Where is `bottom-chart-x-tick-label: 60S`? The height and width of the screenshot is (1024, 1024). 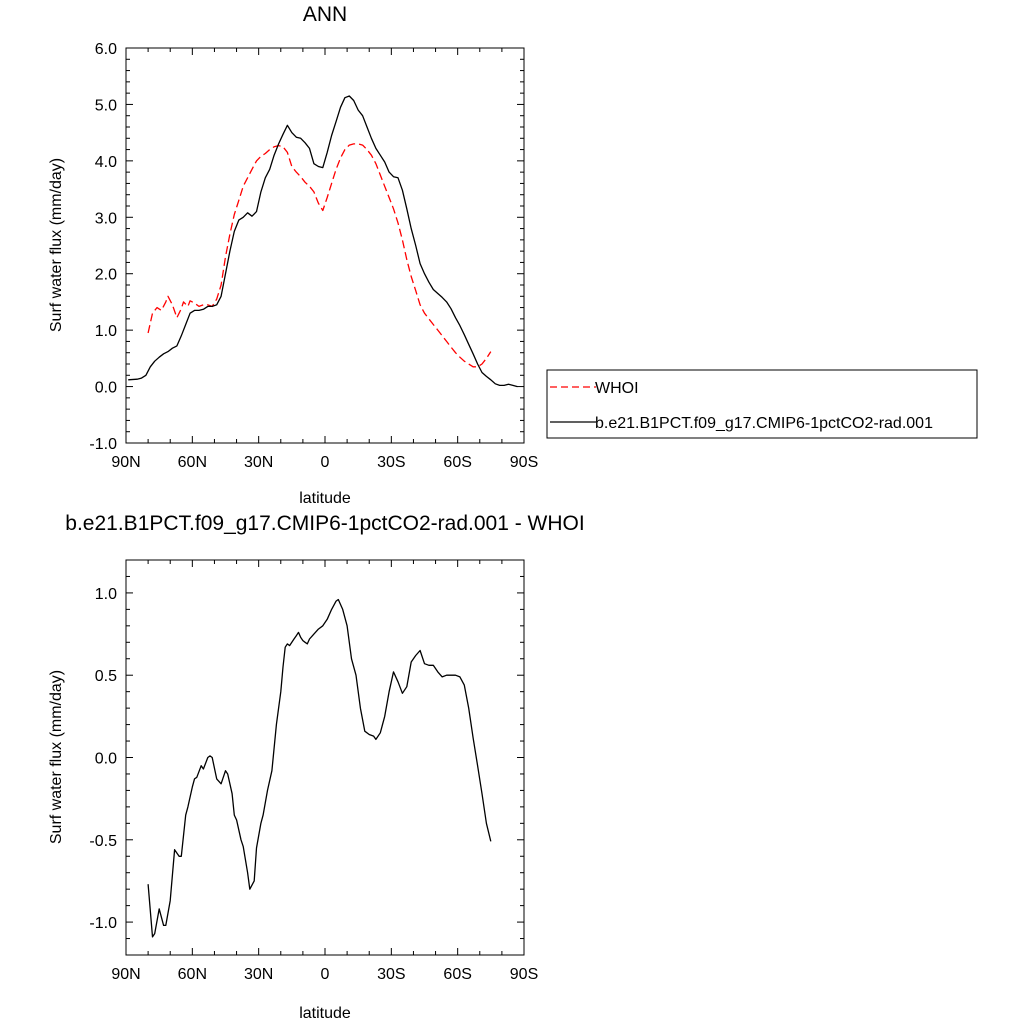
bottom-chart-x-tick-label: 60S is located at coordinates (457, 974).